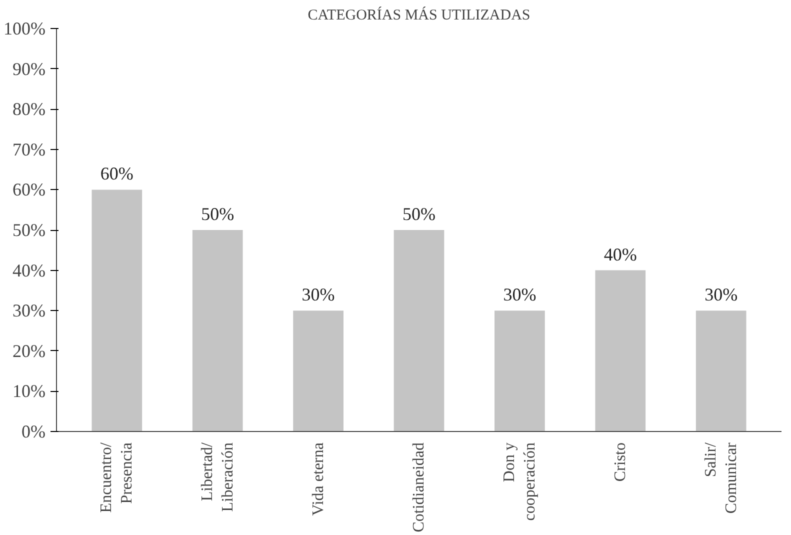  What do you see at coordinates (620, 462) in the screenshot?
I see `x-tick-label: Cristo` at bounding box center [620, 462].